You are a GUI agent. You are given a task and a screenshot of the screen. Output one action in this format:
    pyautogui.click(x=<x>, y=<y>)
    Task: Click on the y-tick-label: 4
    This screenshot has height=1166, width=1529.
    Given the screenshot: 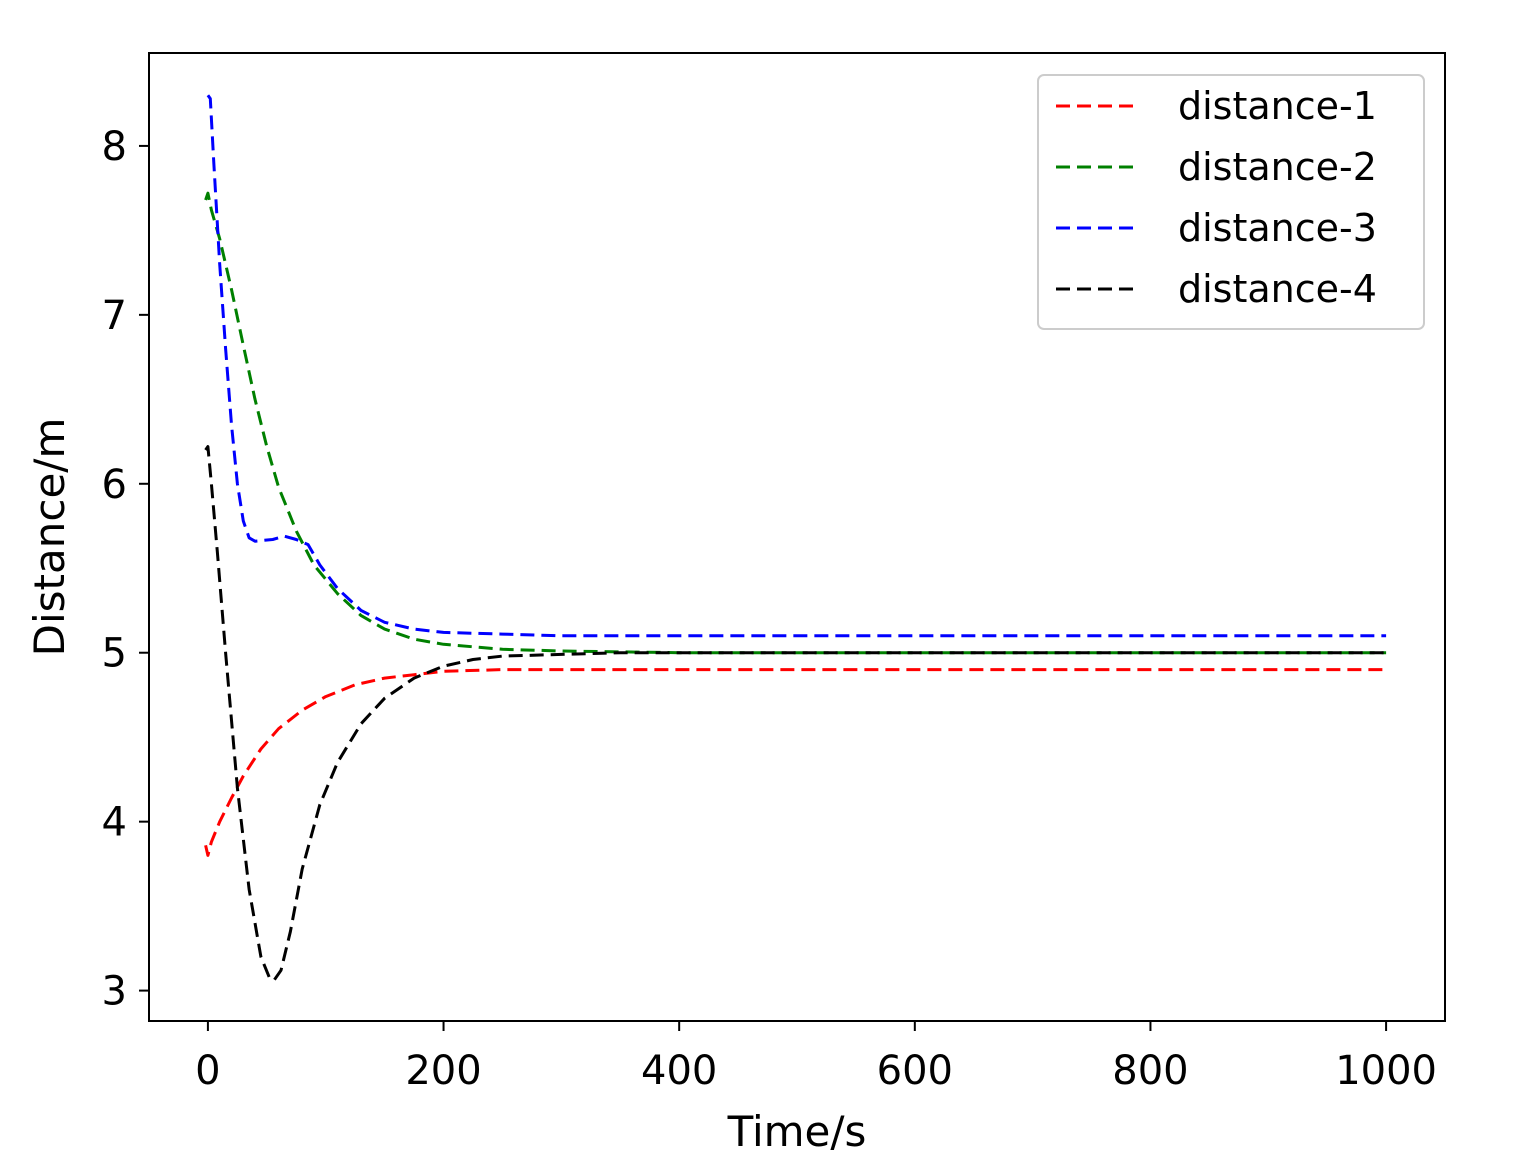 What is the action you would take?
    pyautogui.click(x=114, y=823)
    